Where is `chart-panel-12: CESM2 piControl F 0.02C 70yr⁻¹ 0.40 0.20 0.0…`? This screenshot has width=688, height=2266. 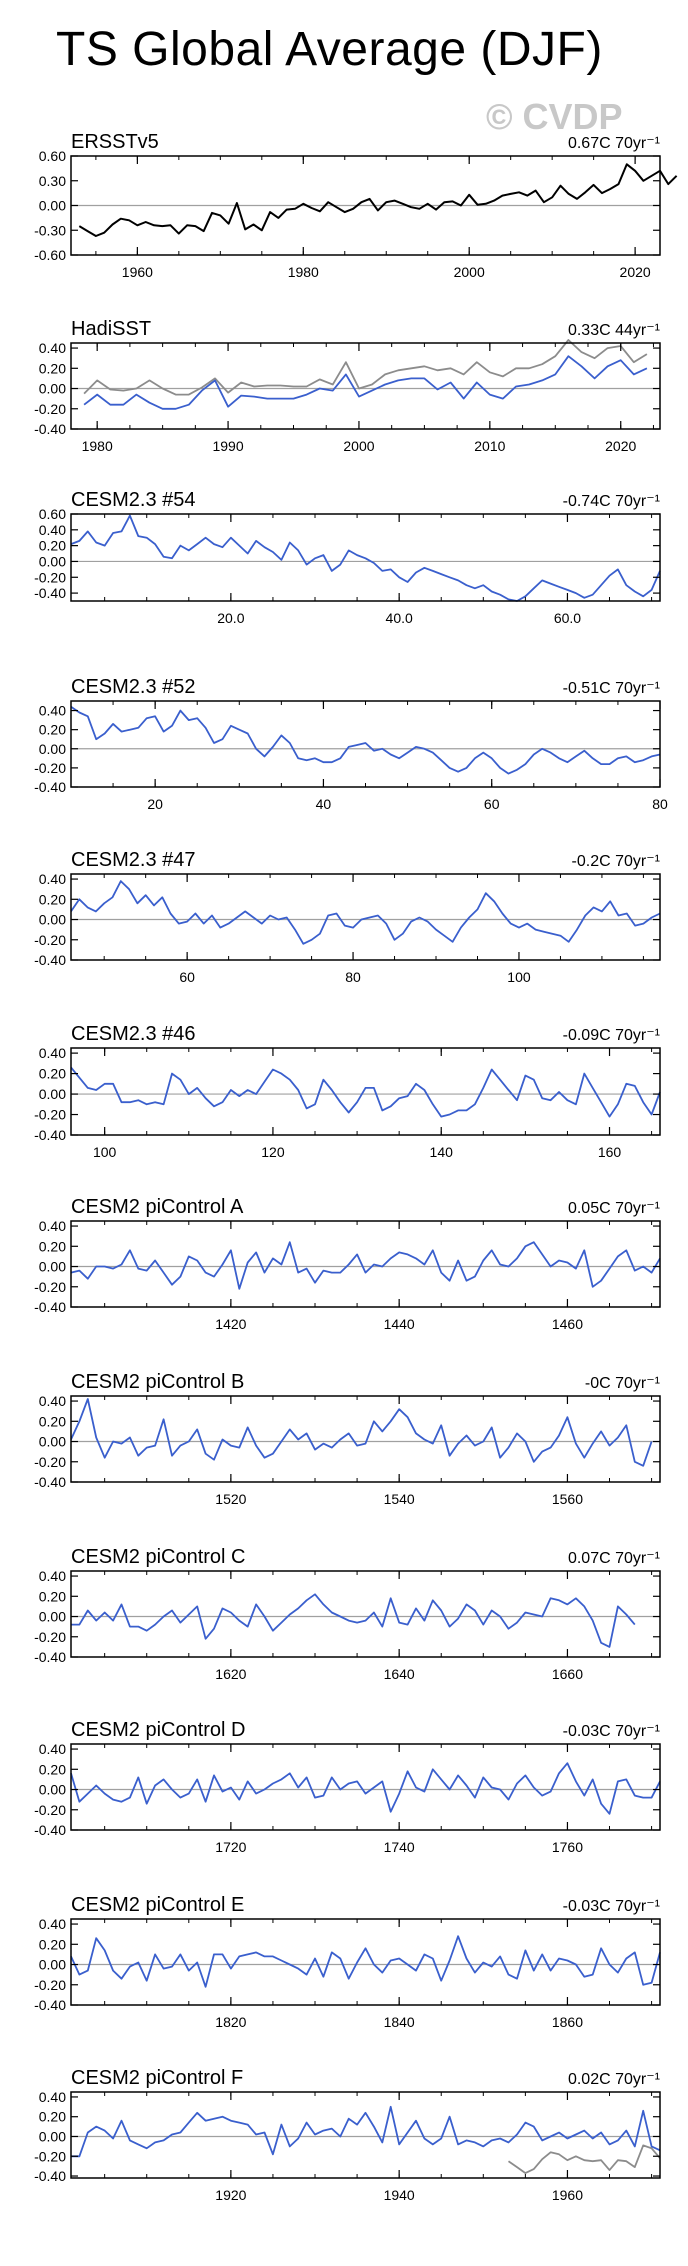
chart-panel-12: CESM2 piControl F 0.02C 70yr⁻¹ 0.40 0.20 0.0… is located at coordinates (347, 2135).